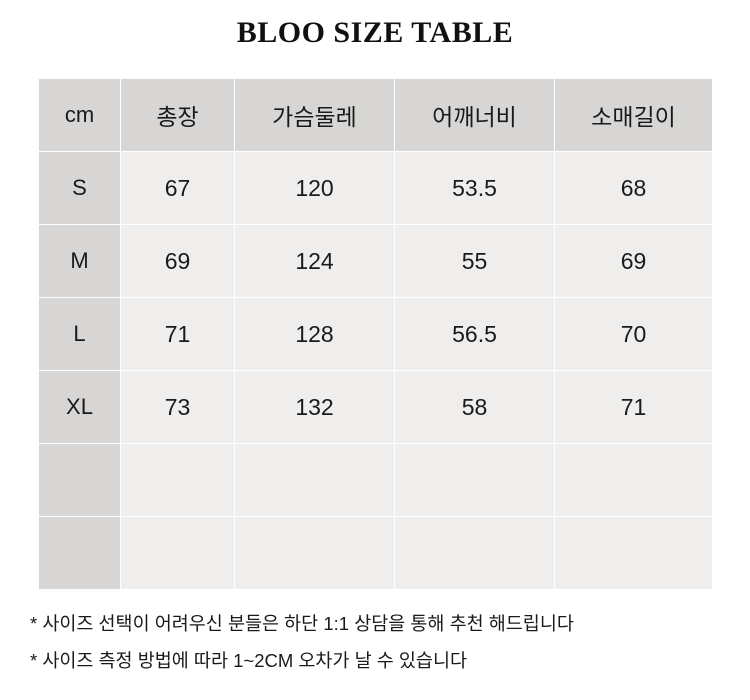 The width and height of the screenshot is (750, 700). What do you see at coordinates (474, 334) in the screenshot?
I see `cell-l-shoulder: 56.5` at bounding box center [474, 334].